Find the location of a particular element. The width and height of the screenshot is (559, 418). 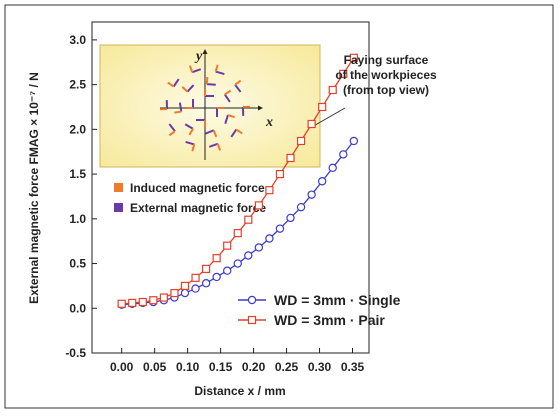

inset-legend-label: External magnetic force is located at coordinates (198, 208).